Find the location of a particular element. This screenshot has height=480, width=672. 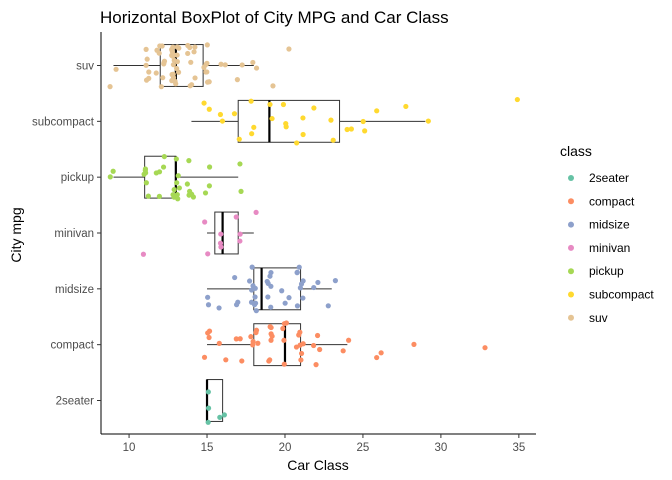

legend-label-suv: suv is located at coordinates (598, 318).